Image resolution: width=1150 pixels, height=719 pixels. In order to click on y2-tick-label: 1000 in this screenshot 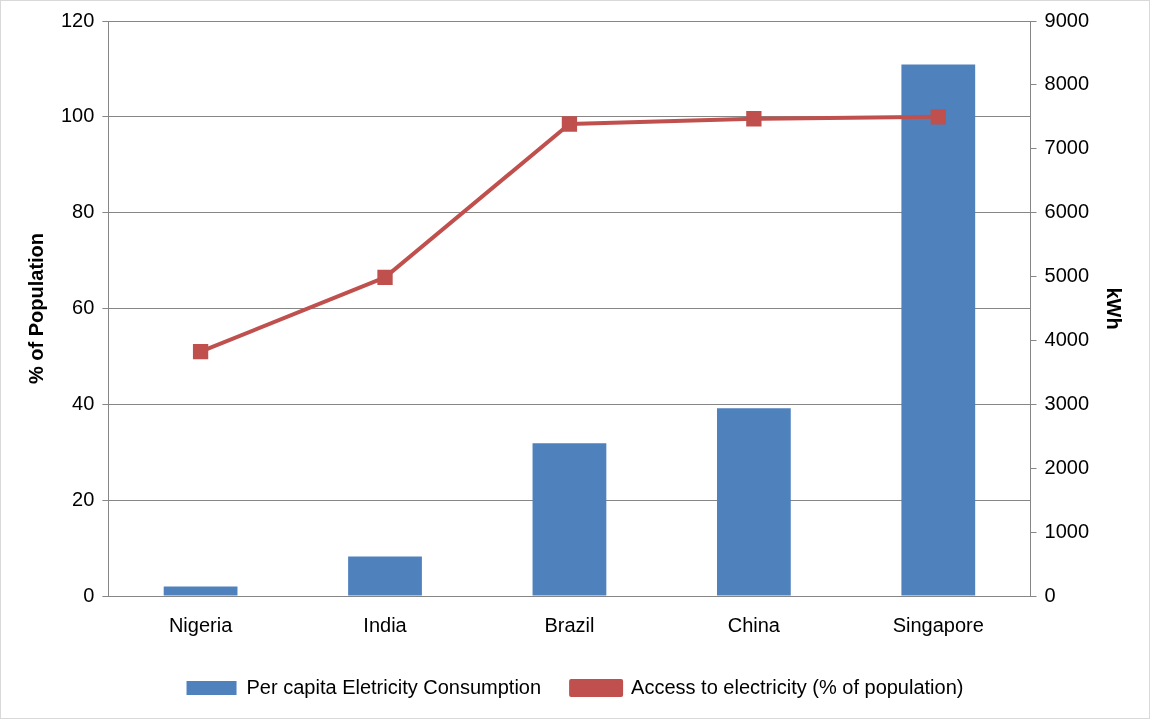, I will do `click(1067, 530)`.